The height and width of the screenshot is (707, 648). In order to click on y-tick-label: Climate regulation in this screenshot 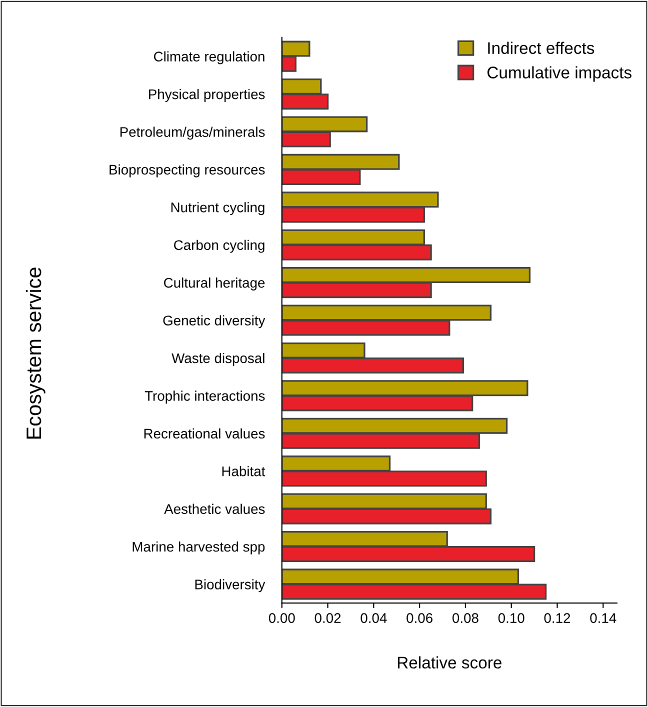, I will do `click(209, 57)`.